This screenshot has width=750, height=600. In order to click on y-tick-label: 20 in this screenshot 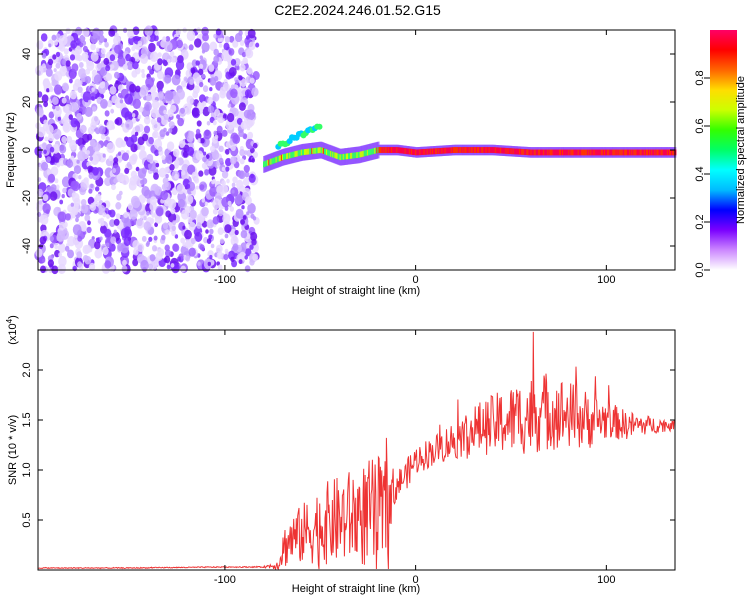, I will do `click(27, 102)`.